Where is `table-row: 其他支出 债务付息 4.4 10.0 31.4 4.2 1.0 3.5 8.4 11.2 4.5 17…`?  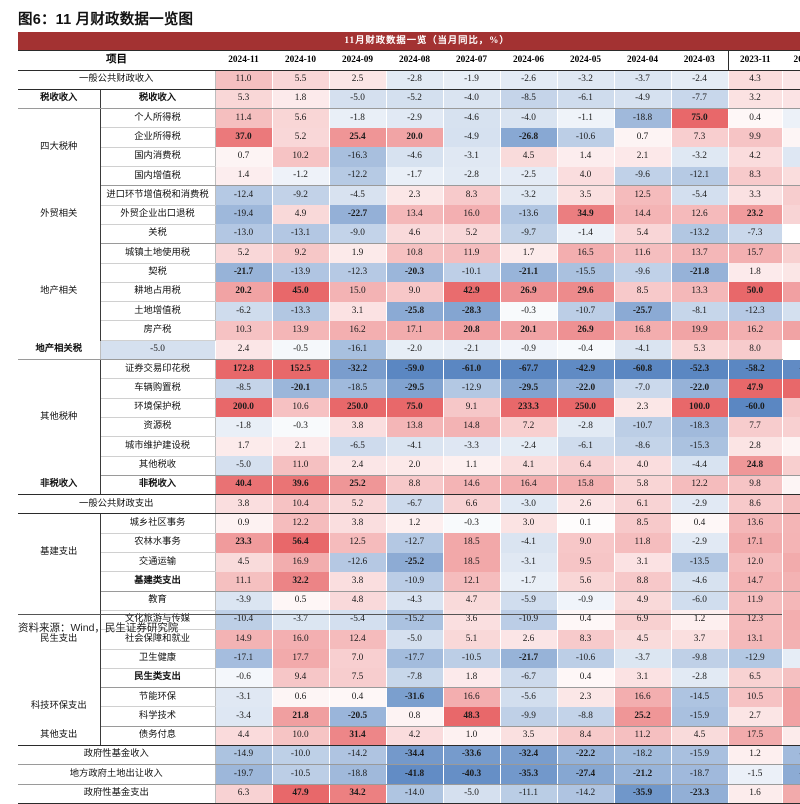
table-row: 其他支出 债务付息 4.4 10.0 31.4 4.2 1.0 3.5 8.4 11.2 4.5 17… is located at coordinates (409, 736).